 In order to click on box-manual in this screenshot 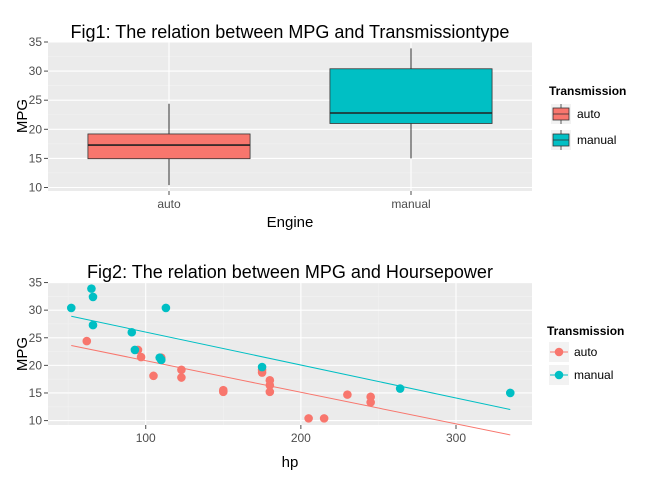, I will do `click(411, 103)`.